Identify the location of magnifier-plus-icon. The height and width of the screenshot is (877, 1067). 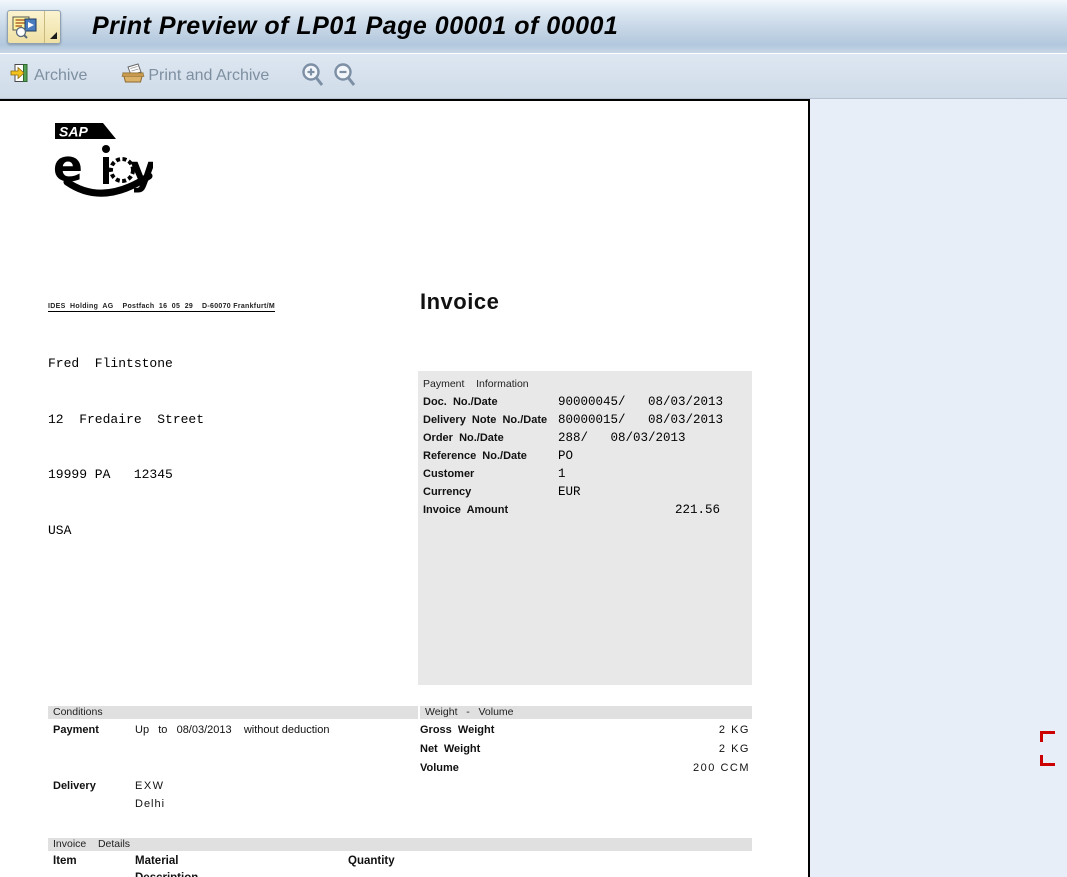
(313, 76).